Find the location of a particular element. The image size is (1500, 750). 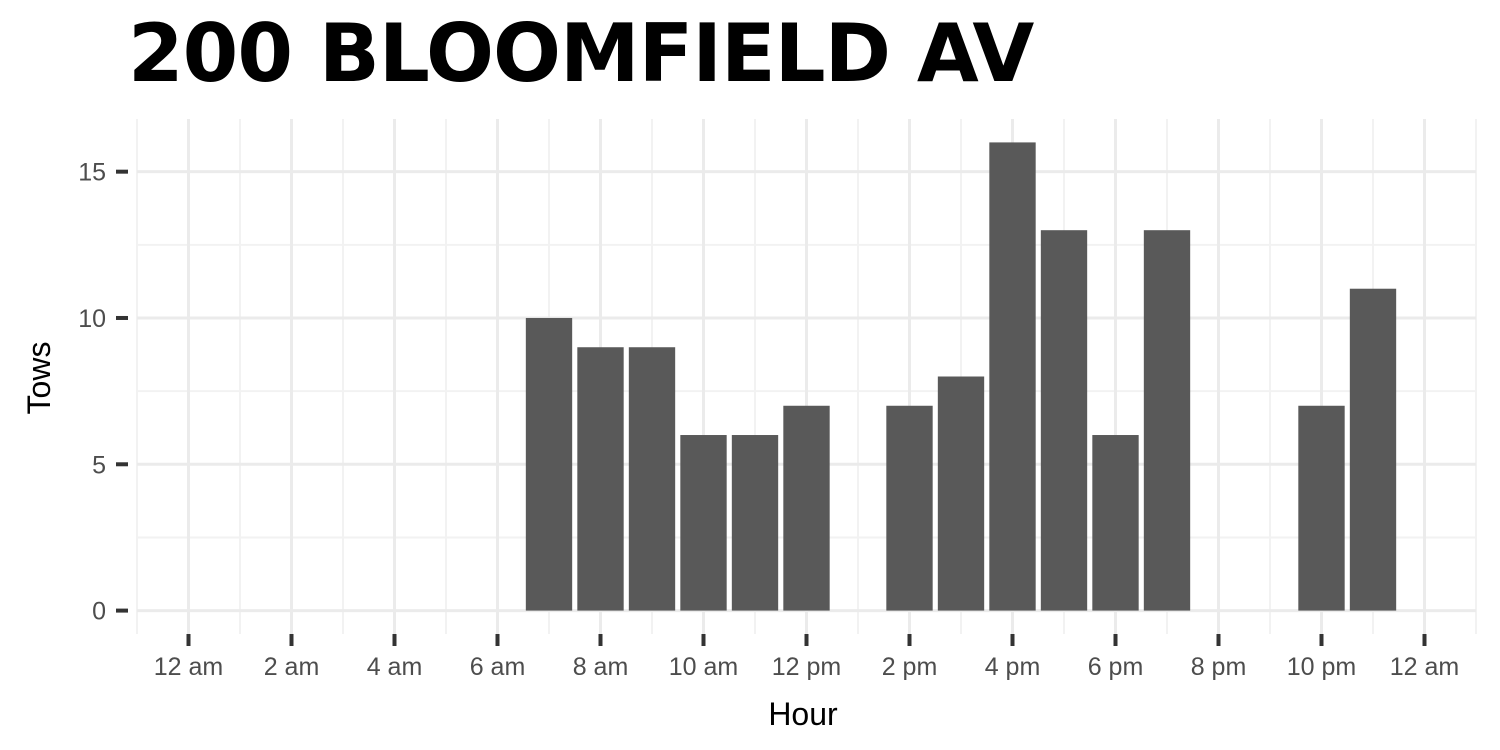

x-axis-title: Hour is located at coordinates (803, 714).